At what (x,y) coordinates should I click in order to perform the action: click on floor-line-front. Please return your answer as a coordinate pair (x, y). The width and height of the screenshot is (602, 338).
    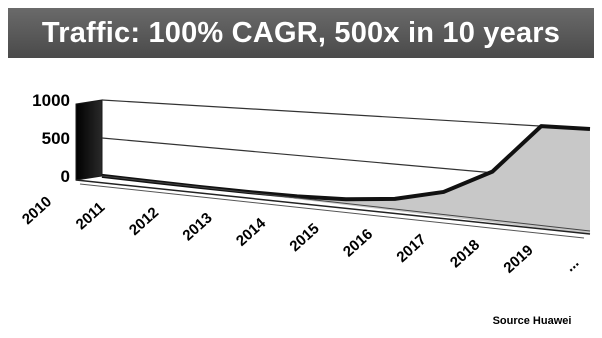
    Looking at the image, I should click on (333, 207).